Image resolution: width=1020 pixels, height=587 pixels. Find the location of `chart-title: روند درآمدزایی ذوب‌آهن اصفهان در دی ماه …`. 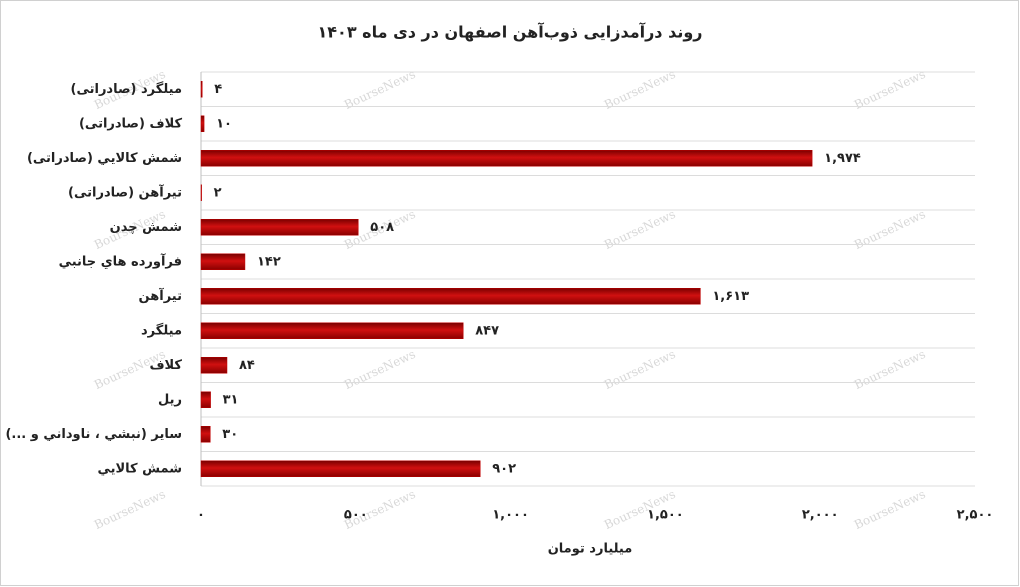

chart-title: روند درآمدزایی ذوب‌آهن اصفهان در دی ماه … is located at coordinates (510, 32).